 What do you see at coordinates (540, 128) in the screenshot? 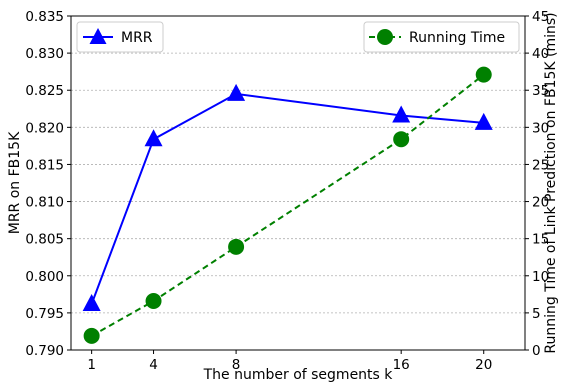
I see `right-axis-tick-label: 30` at bounding box center [540, 128].